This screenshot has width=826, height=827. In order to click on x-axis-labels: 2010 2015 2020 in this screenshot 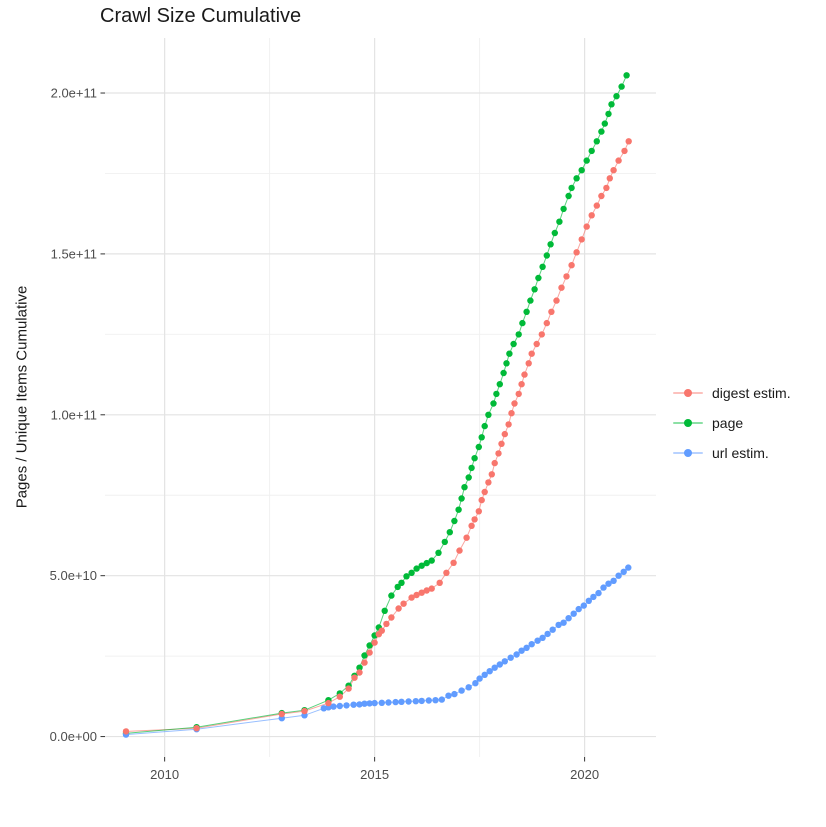, I will do `click(374, 774)`.